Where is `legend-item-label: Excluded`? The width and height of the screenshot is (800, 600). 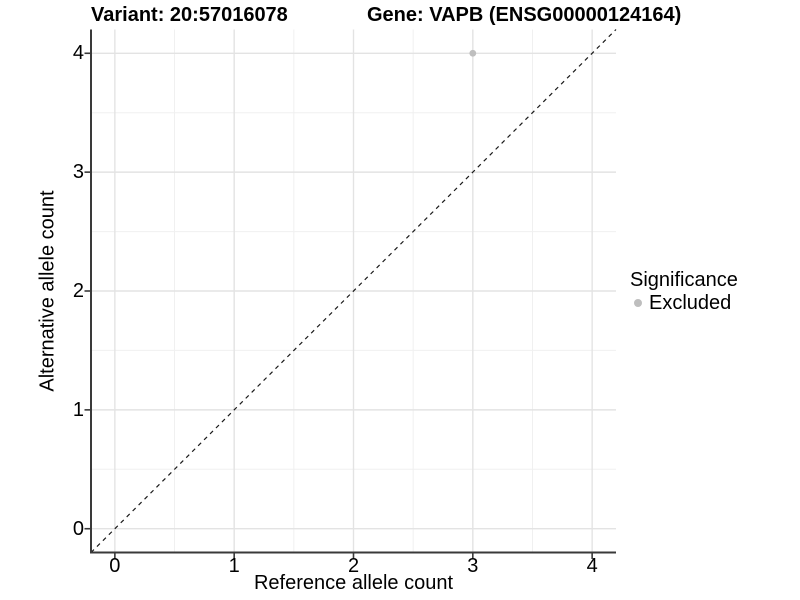 legend-item-label: Excluded is located at coordinates (690, 303).